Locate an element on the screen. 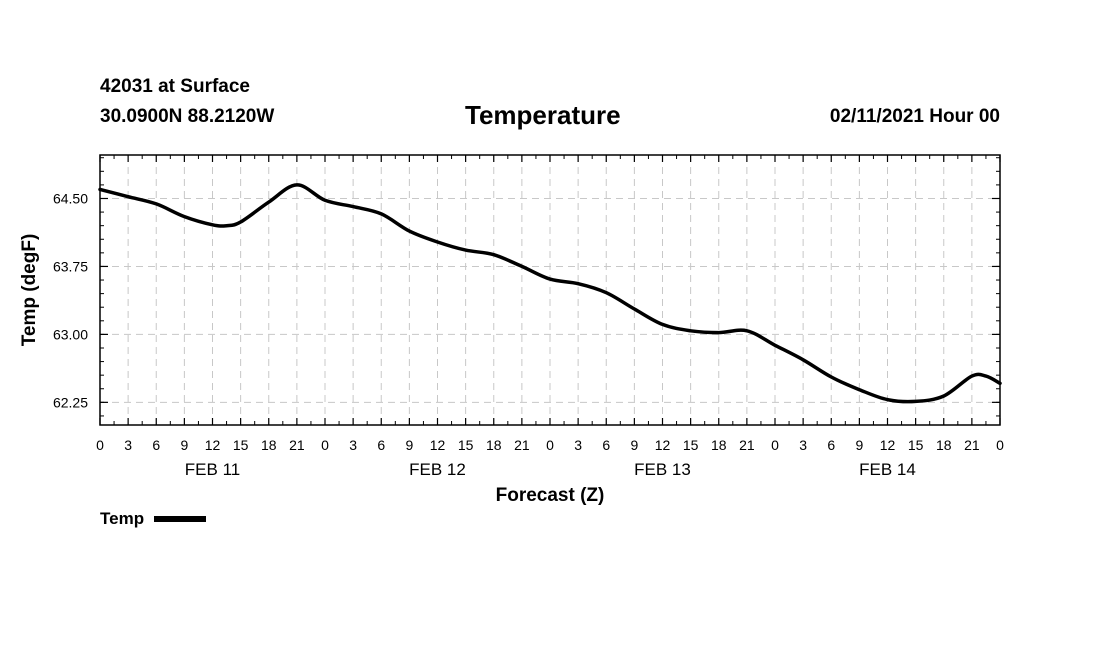  y-axis-label: Temp (degF) is located at coordinates (29, 290).